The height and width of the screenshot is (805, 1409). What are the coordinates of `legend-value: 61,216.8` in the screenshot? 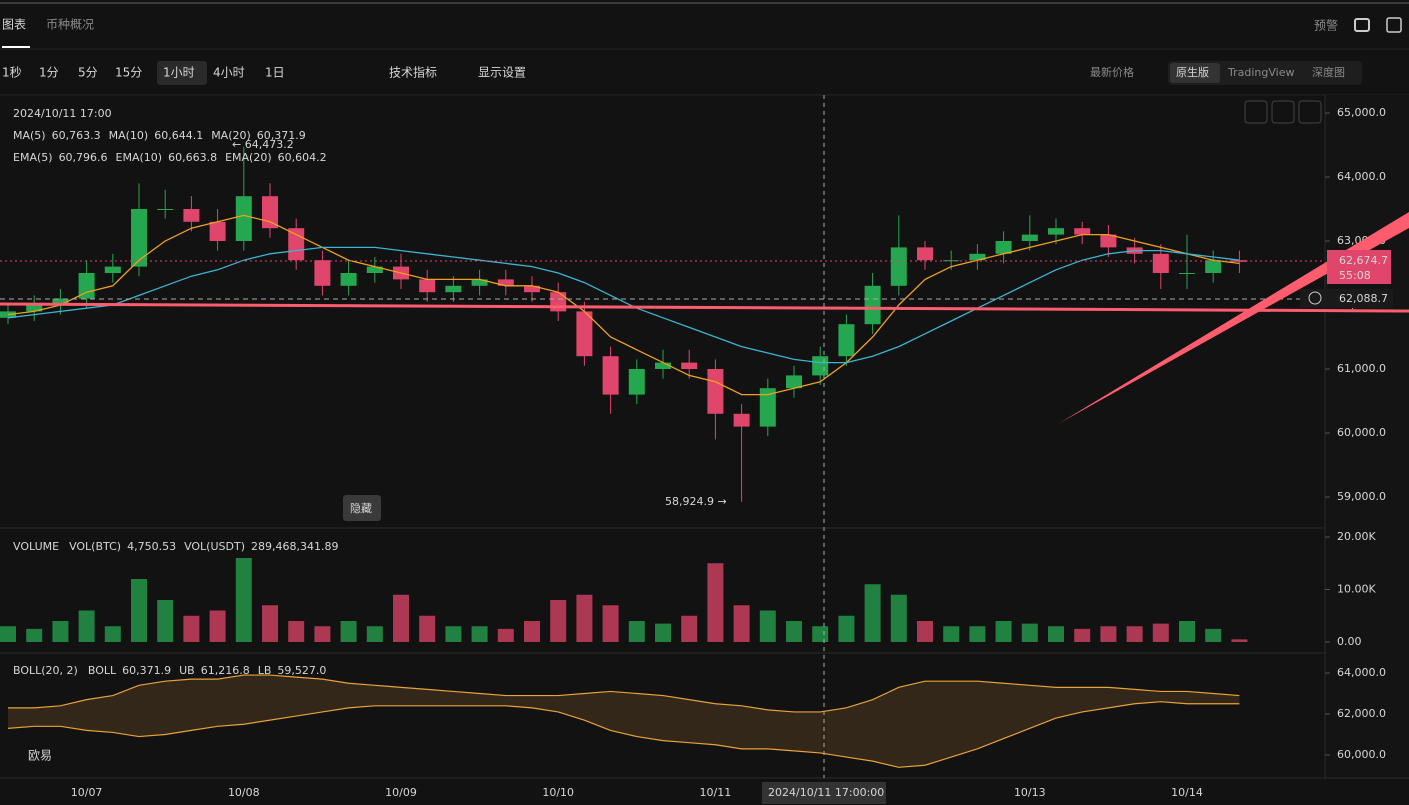 It's located at (225, 670).